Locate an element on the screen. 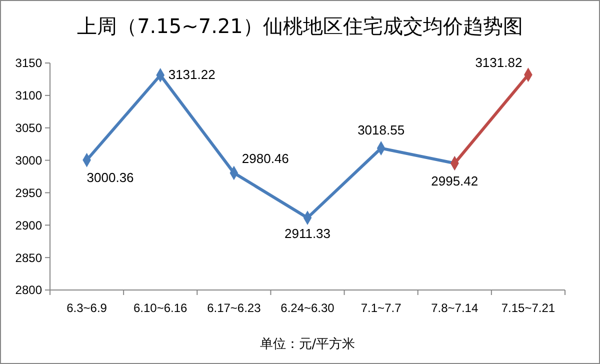 The width and height of the screenshot is (600, 364). data-label: 3000.36 is located at coordinates (110, 178).